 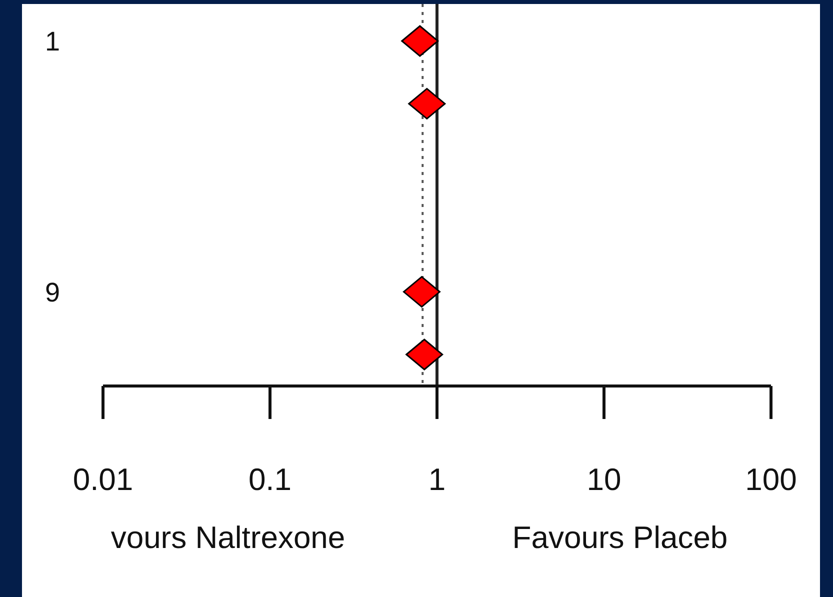 What do you see at coordinates (52, 292) in the screenshot?
I see `y-tick-label: 9` at bounding box center [52, 292].